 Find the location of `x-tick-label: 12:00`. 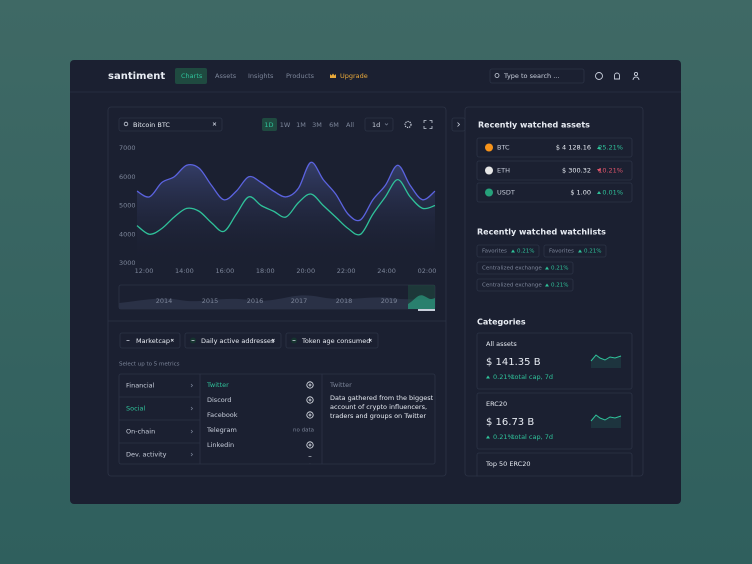

x-tick-label: 12:00 is located at coordinates (144, 271).